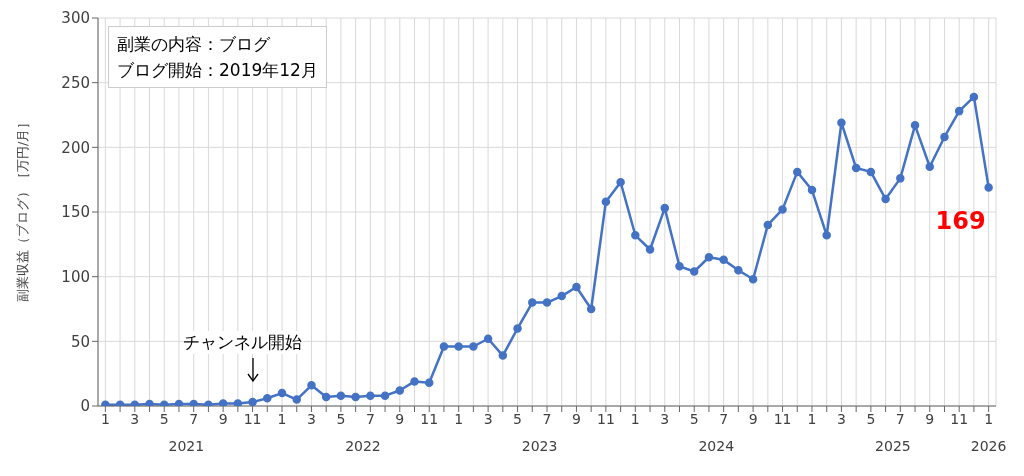  What do you see at coordinates (893, 446) in the screenshot?
I see `text: 2025` at bounding box center [893, 446].